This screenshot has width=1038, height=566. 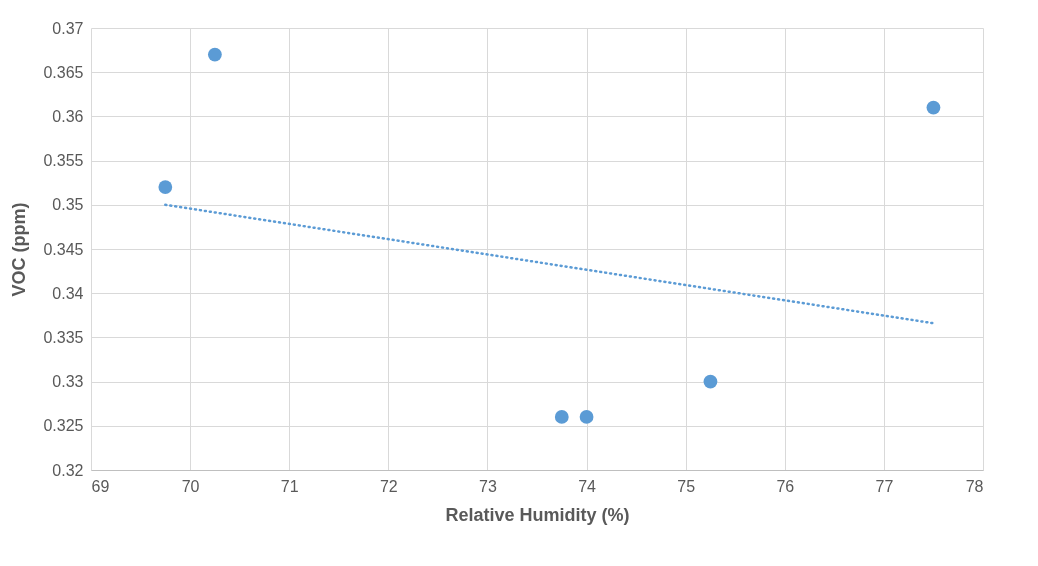 I want to click on y-tick-label: 0.325, so click(x=63, y=426).